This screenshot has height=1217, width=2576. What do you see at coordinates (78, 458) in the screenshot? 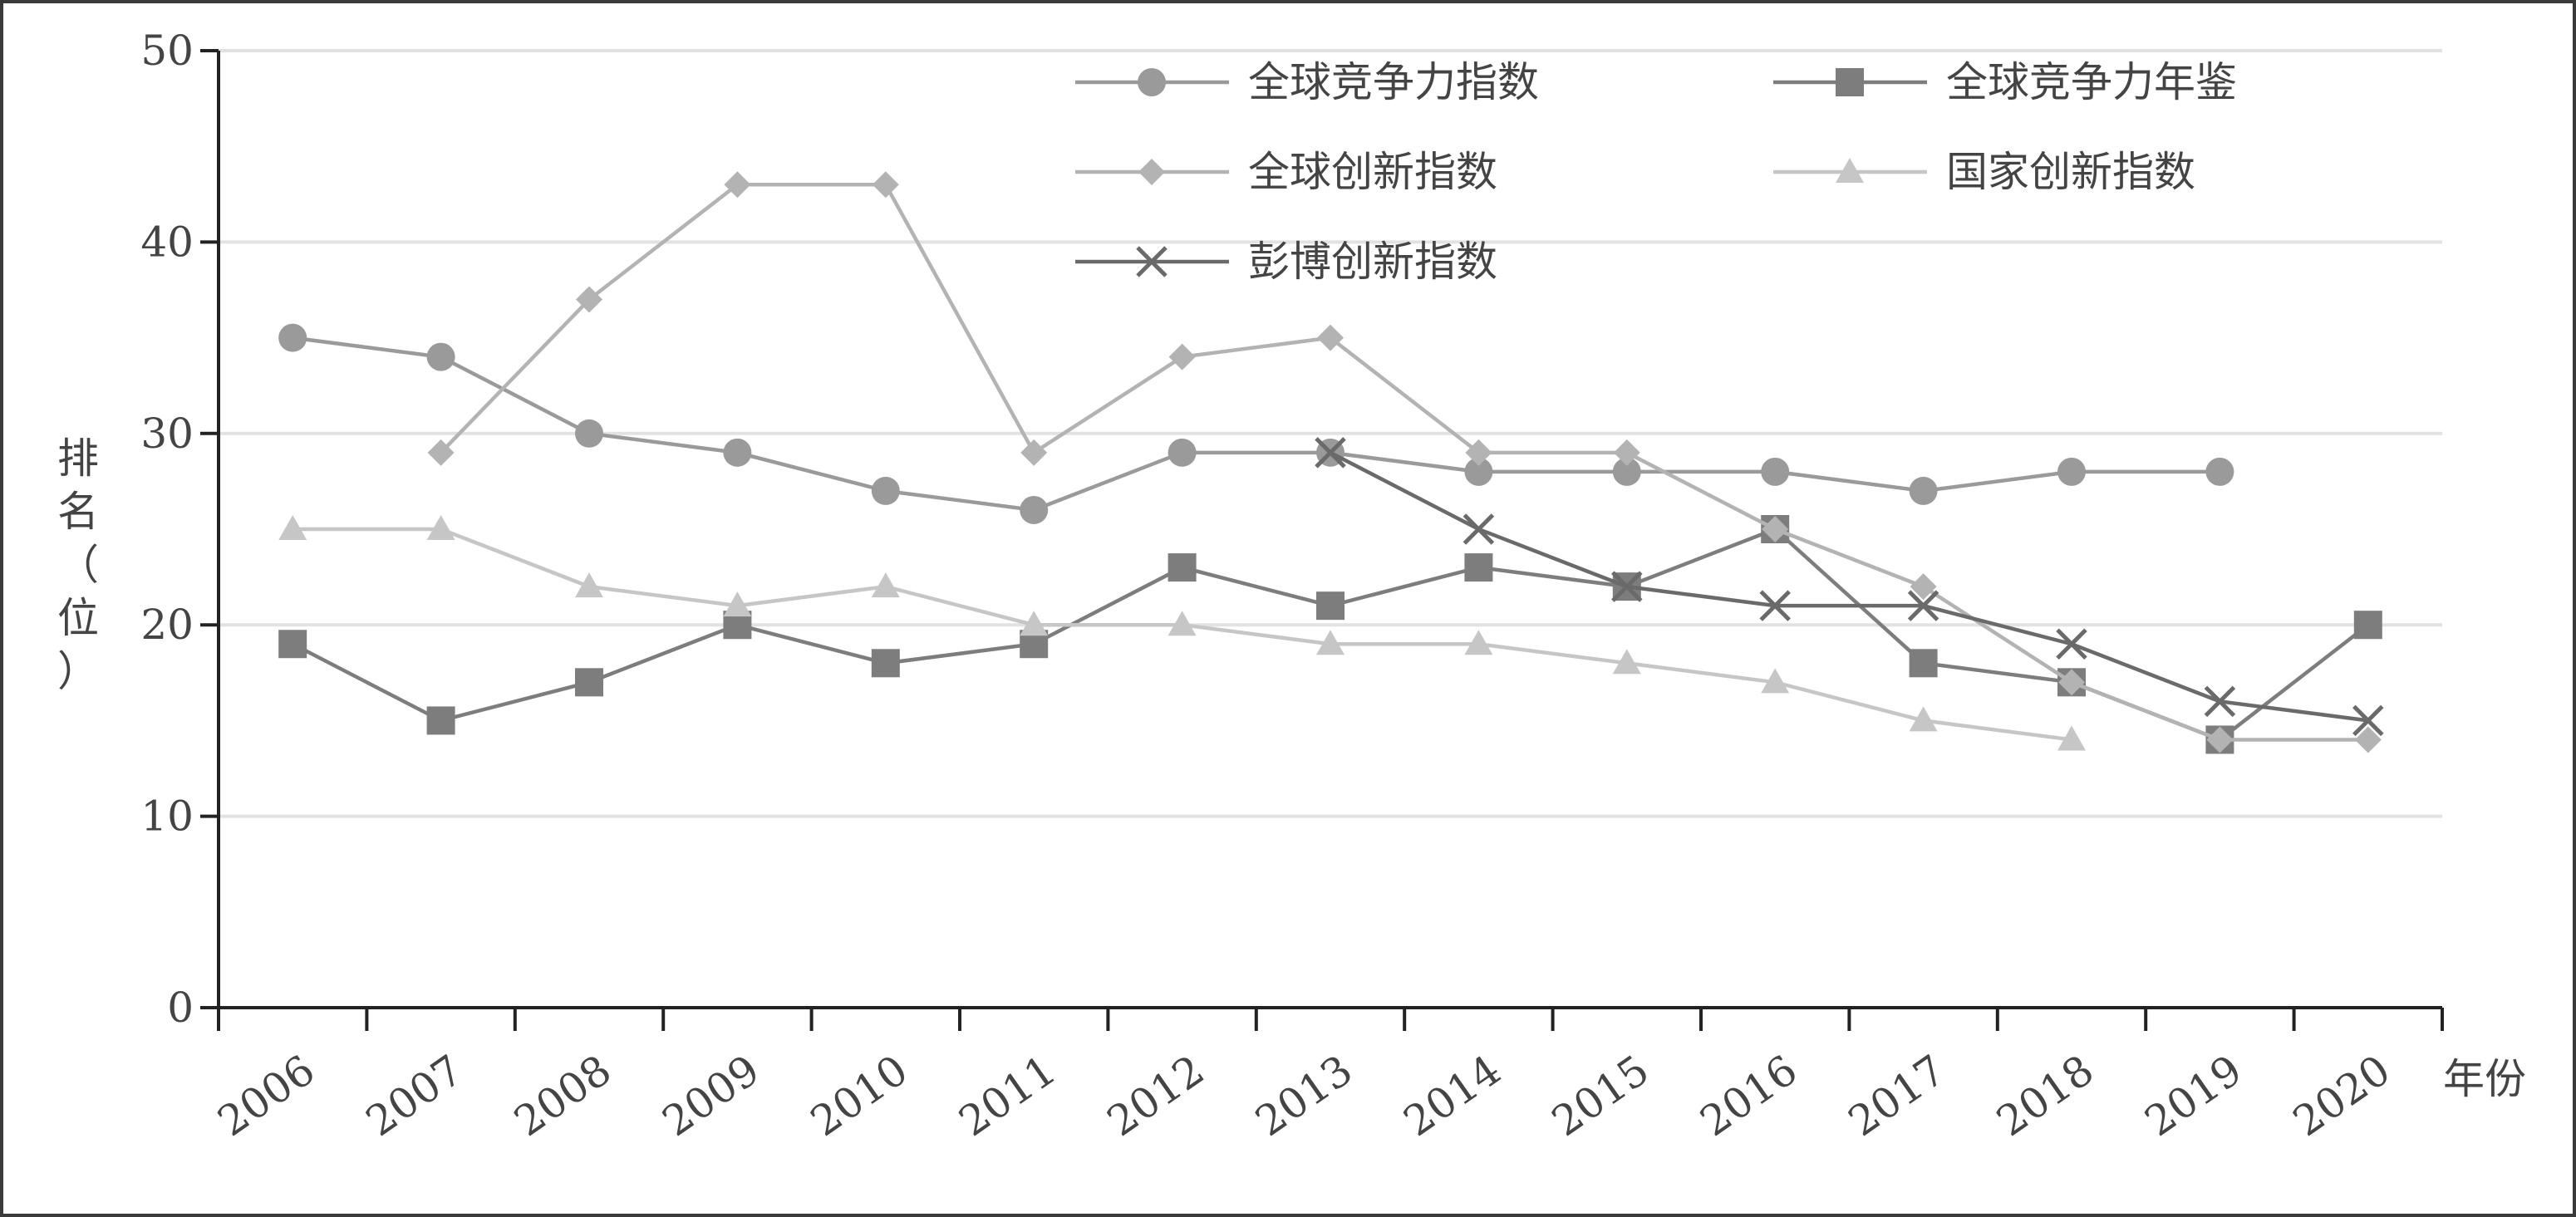
I see `y-axis-title-char: 排` at bounding box center [78, 458].